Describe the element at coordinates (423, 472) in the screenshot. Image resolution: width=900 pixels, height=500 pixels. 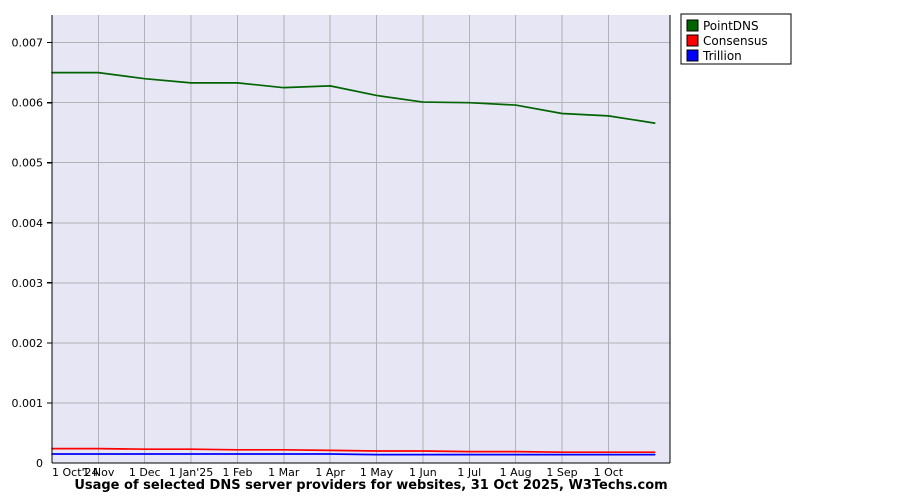
I see `x-tick-label: 1 Jun` at that location.